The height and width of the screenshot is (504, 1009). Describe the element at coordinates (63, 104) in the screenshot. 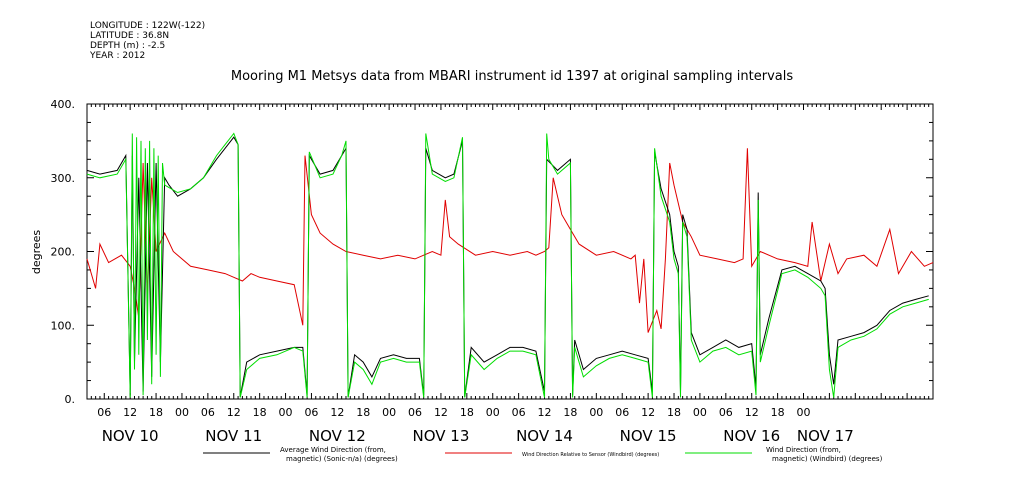

I see `y-tick-label: 400.` at that location.